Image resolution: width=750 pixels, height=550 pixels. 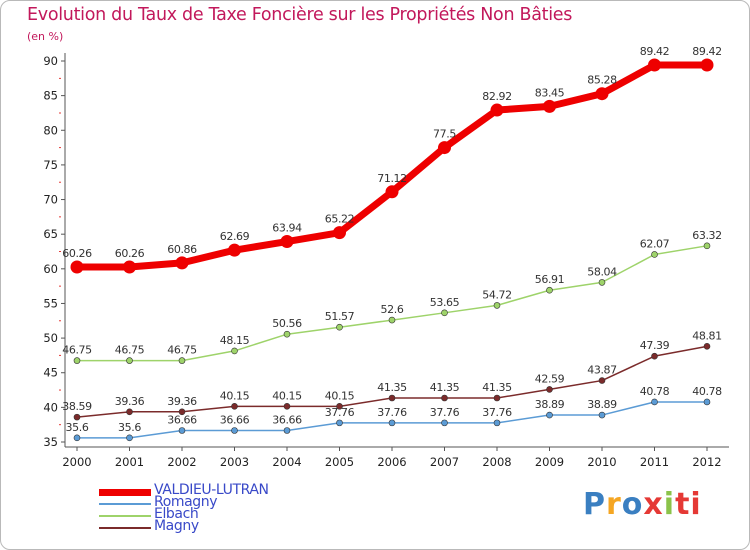 I want to click on data-label: 48.81, so click(x=707, y=335).